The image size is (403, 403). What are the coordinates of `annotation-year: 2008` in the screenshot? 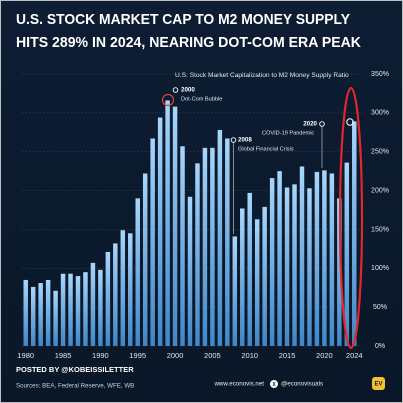 It's located at (245, 140).